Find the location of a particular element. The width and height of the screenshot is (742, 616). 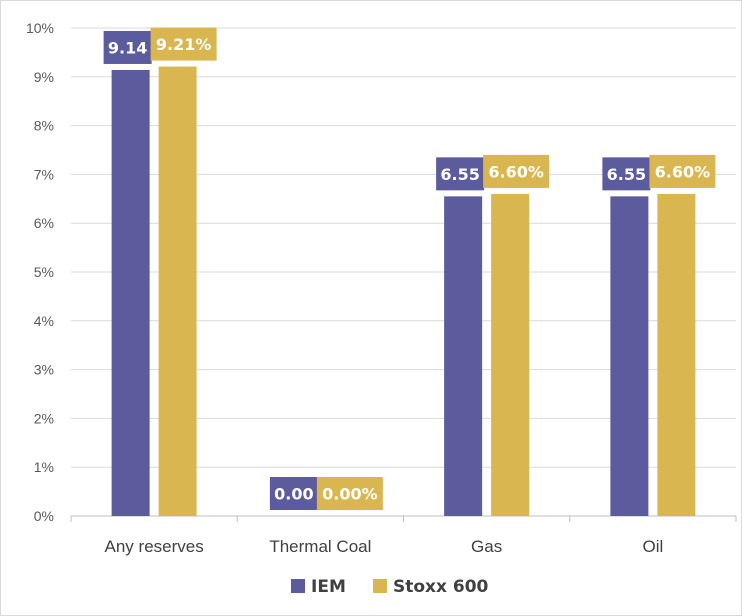

data-label: 9.21% is located at coordinates (184, 44).